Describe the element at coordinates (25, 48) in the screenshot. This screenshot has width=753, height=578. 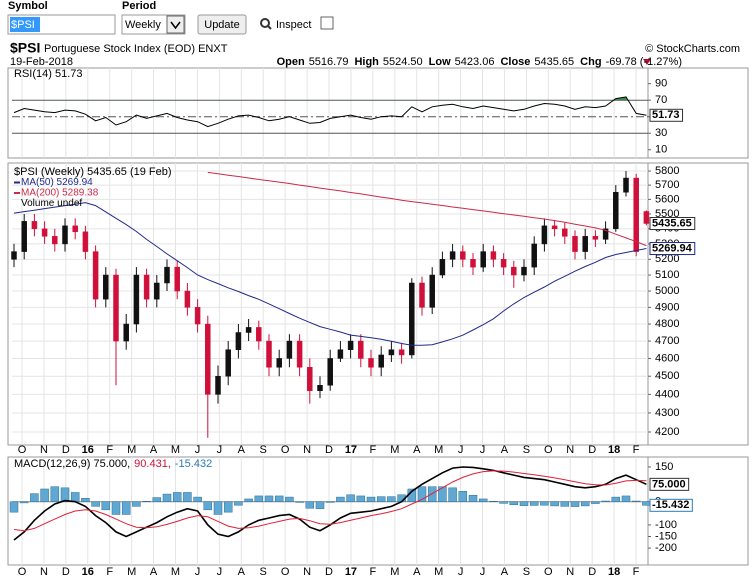
I see `header-symbol: $PSI` at that location.